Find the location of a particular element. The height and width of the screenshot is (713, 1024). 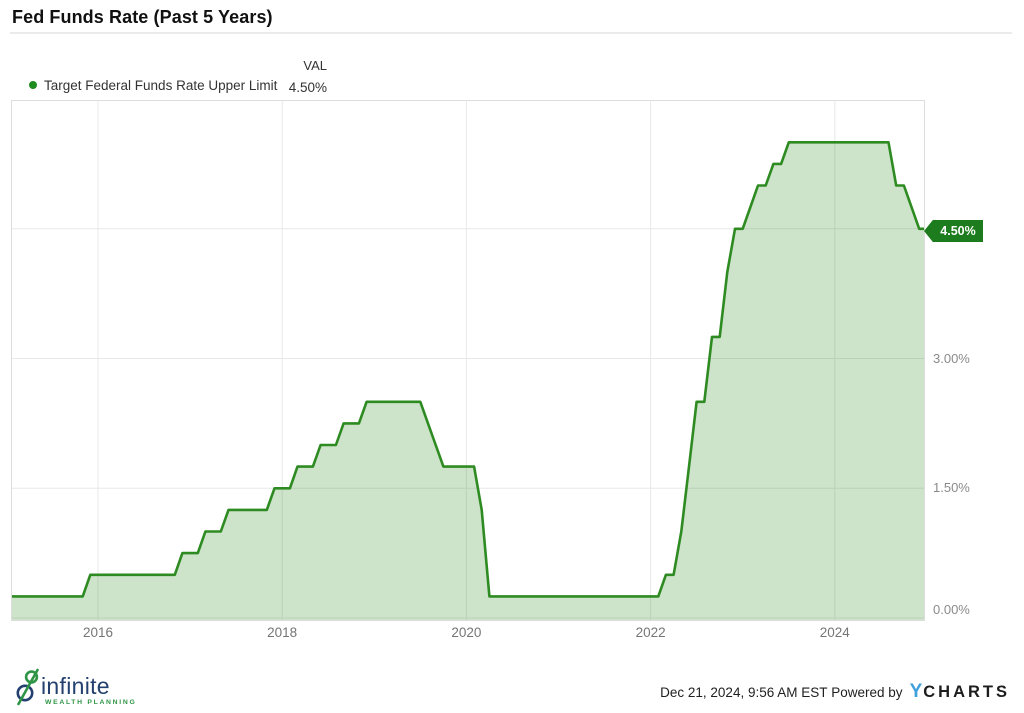

ycharts-logo: Y CHARTS is located at coordinates (960, 692).